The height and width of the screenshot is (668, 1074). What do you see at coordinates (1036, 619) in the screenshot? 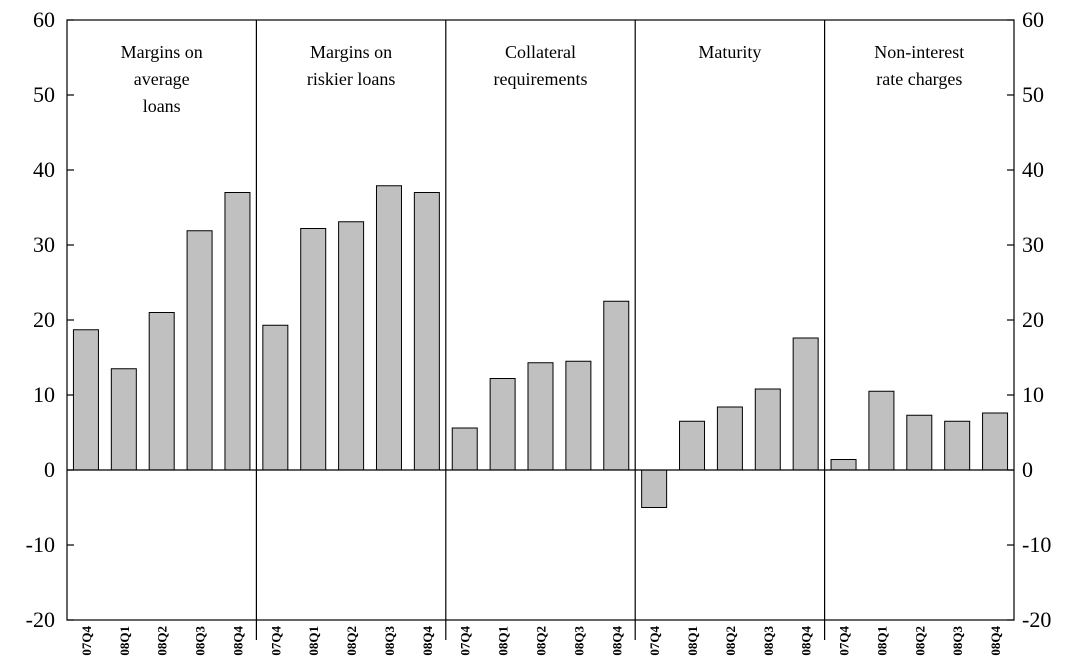
I see `y-tick-label-right: -20` at bounding box center [1036, 619].